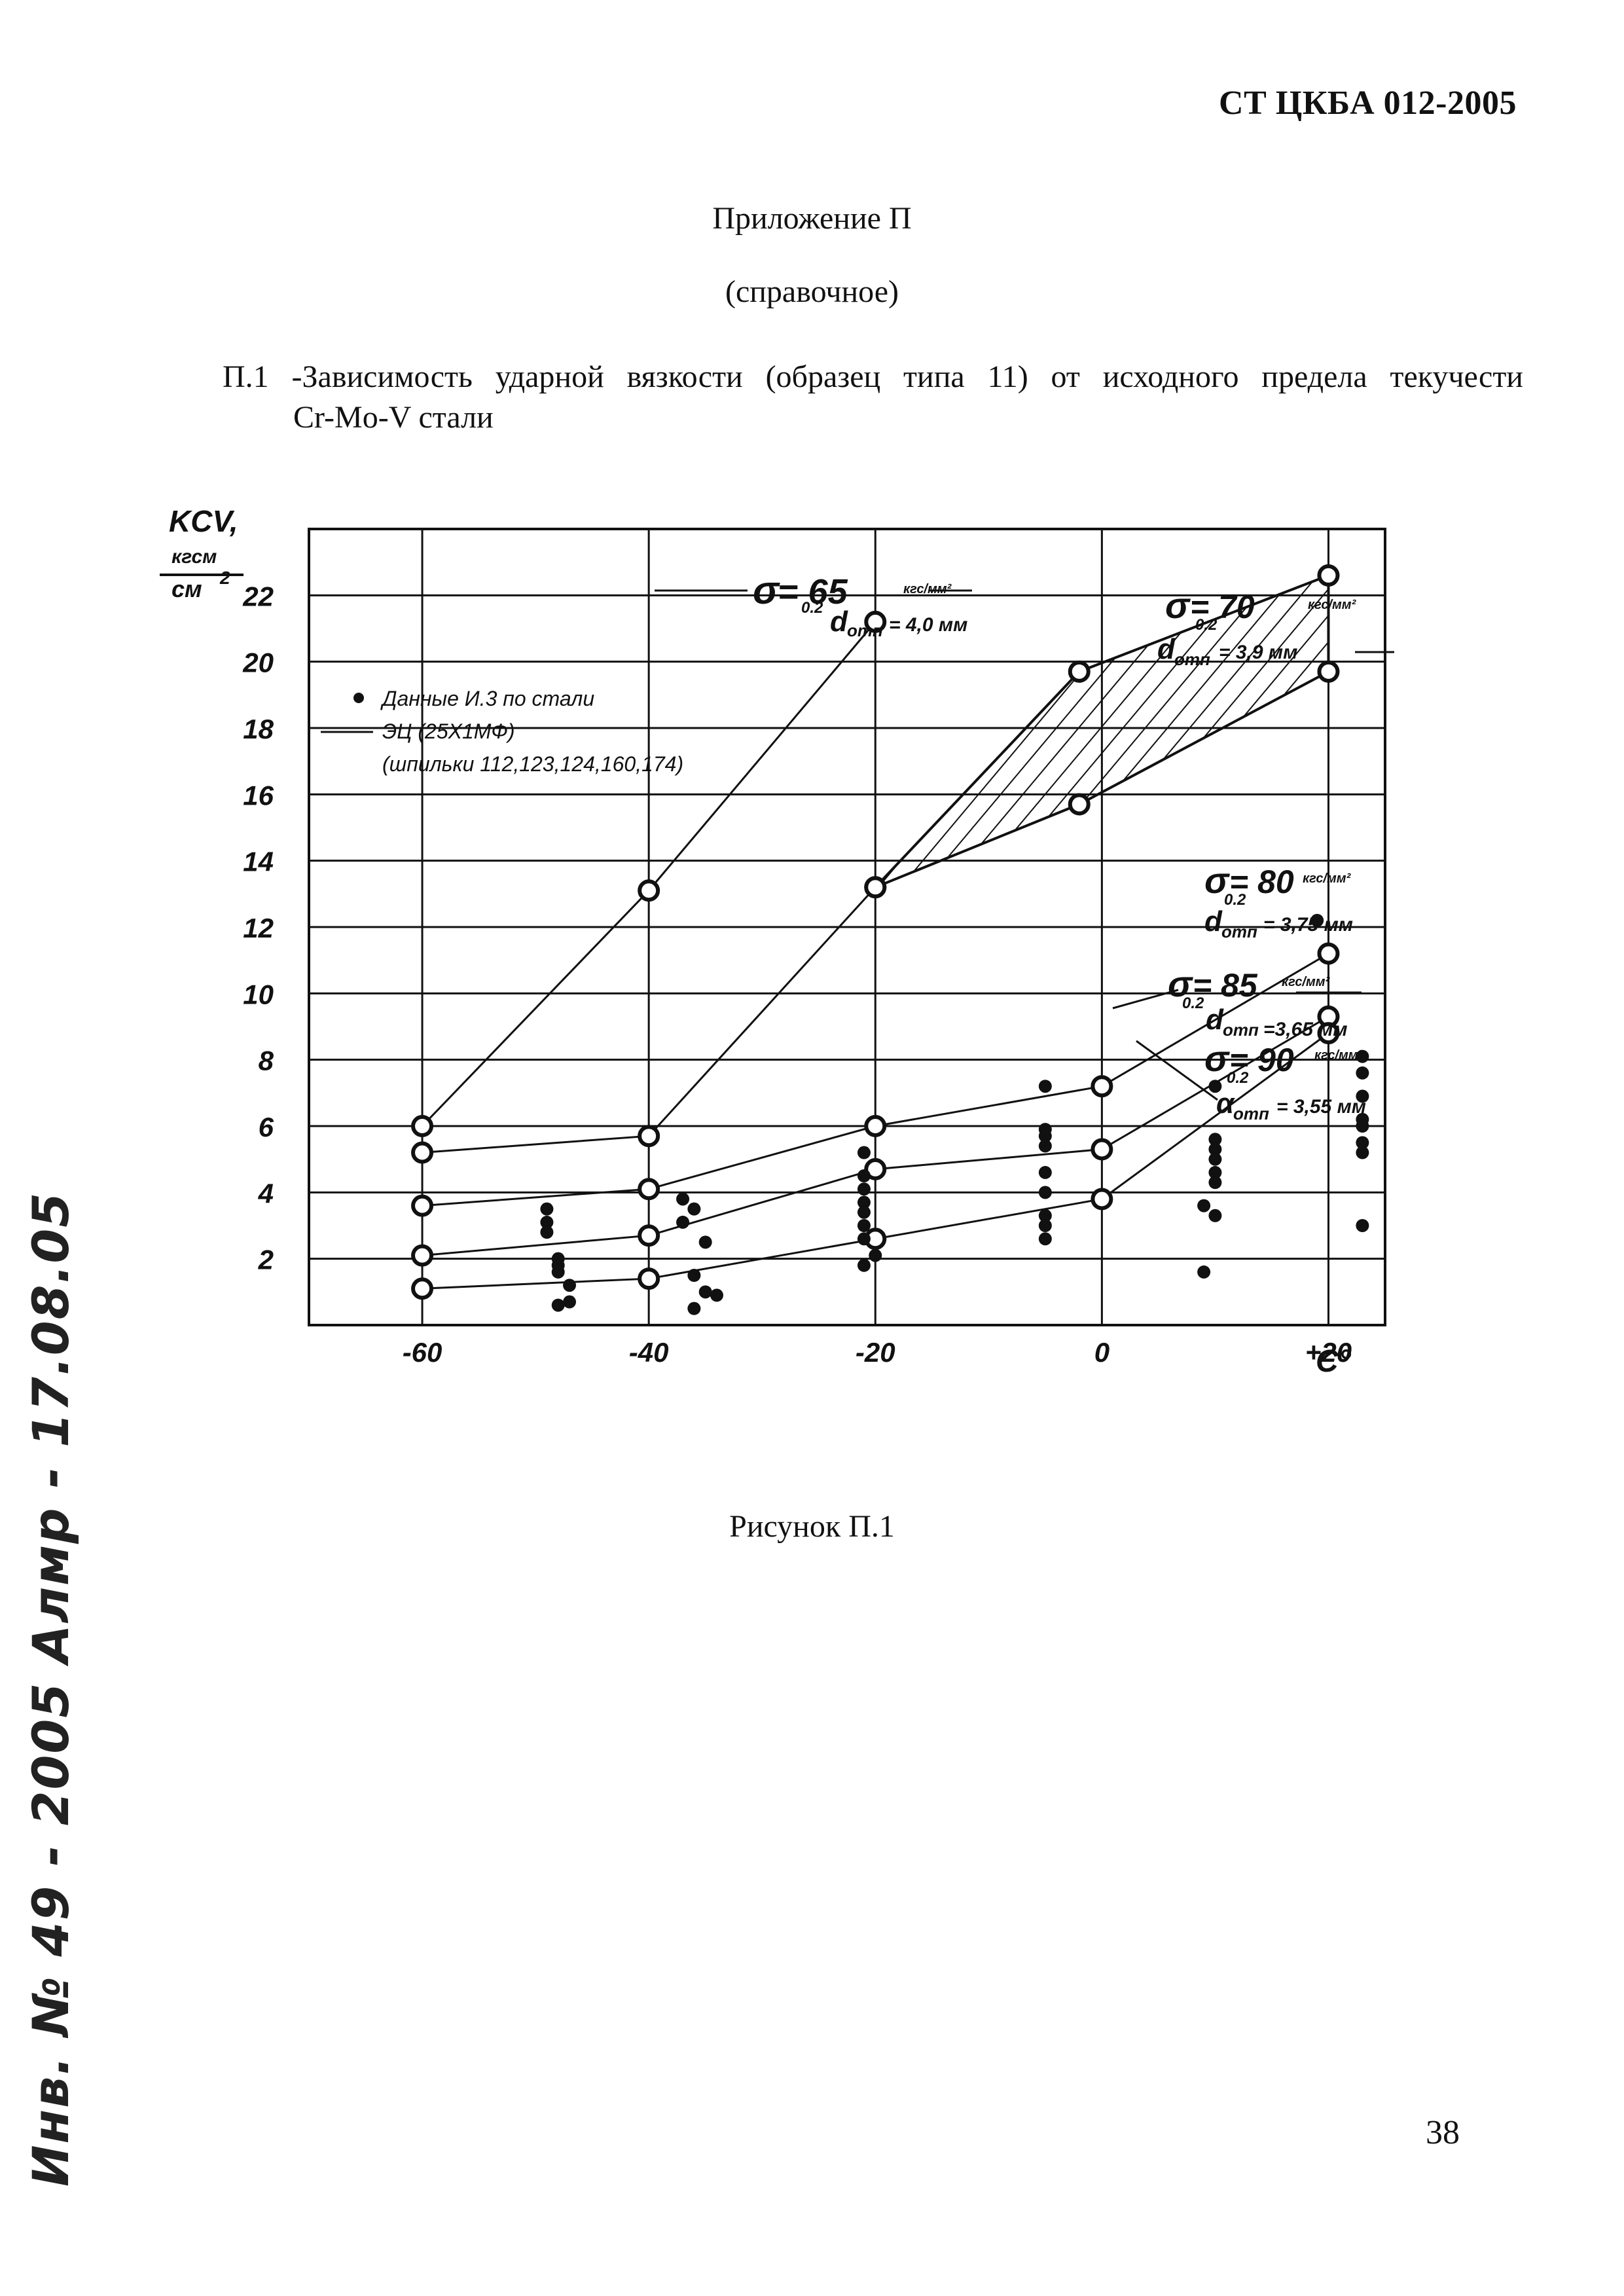  I want to click on inventory-stamp: Инв. № 49 - 2005 Алмр - 17.08.05, so click(54, 1689).